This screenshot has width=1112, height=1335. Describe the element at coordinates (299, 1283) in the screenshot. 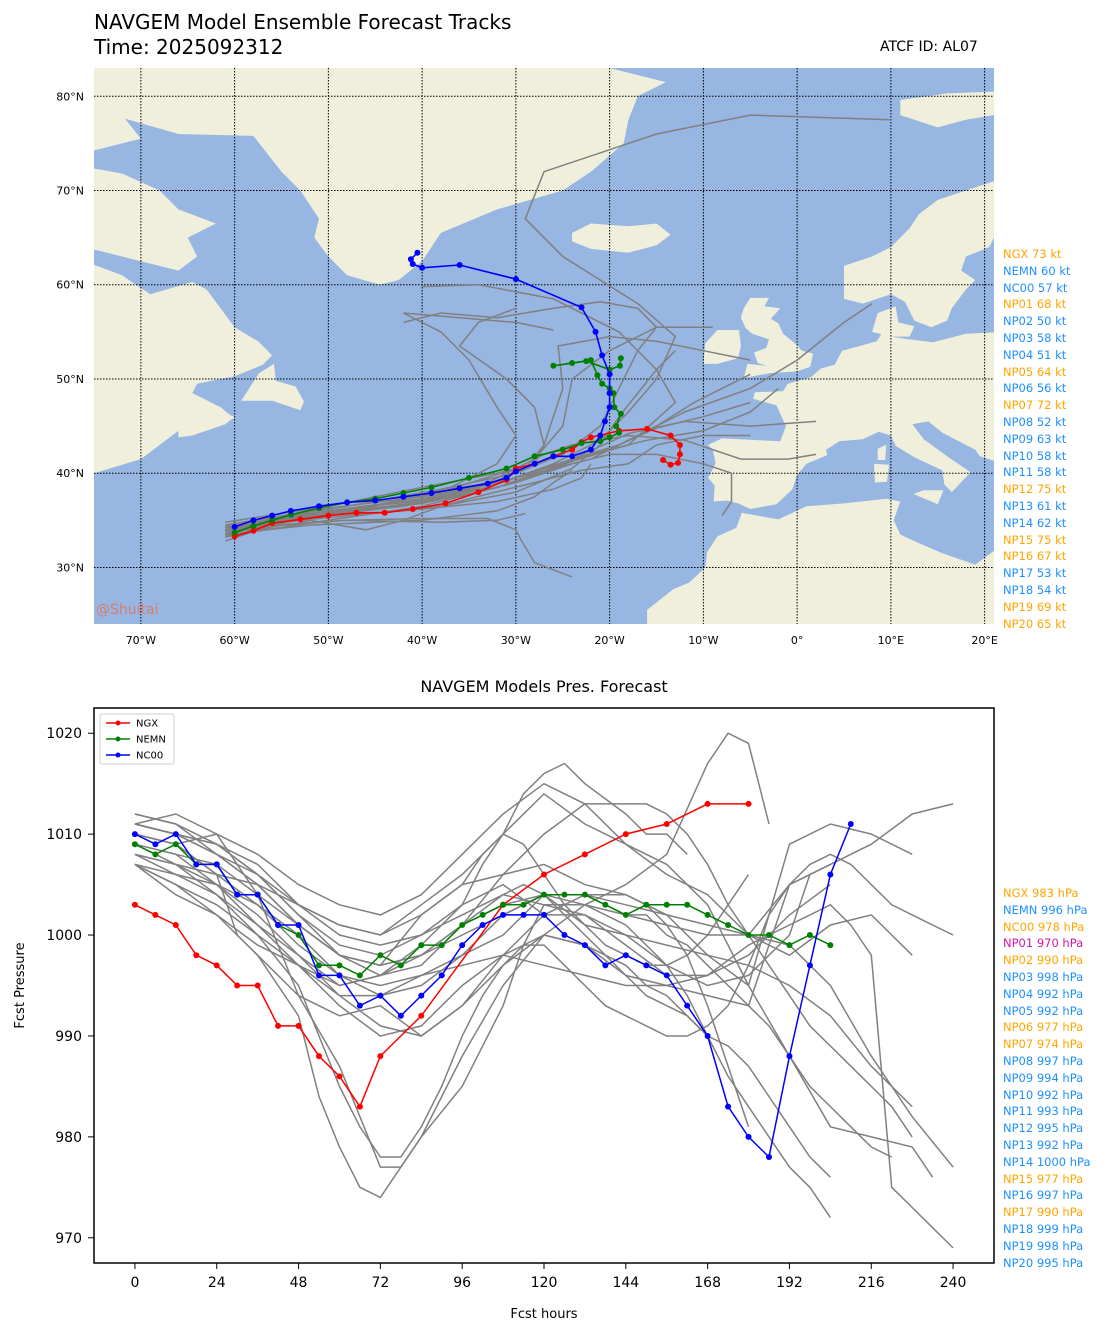

I see `x-tick-label: 48` at that location.